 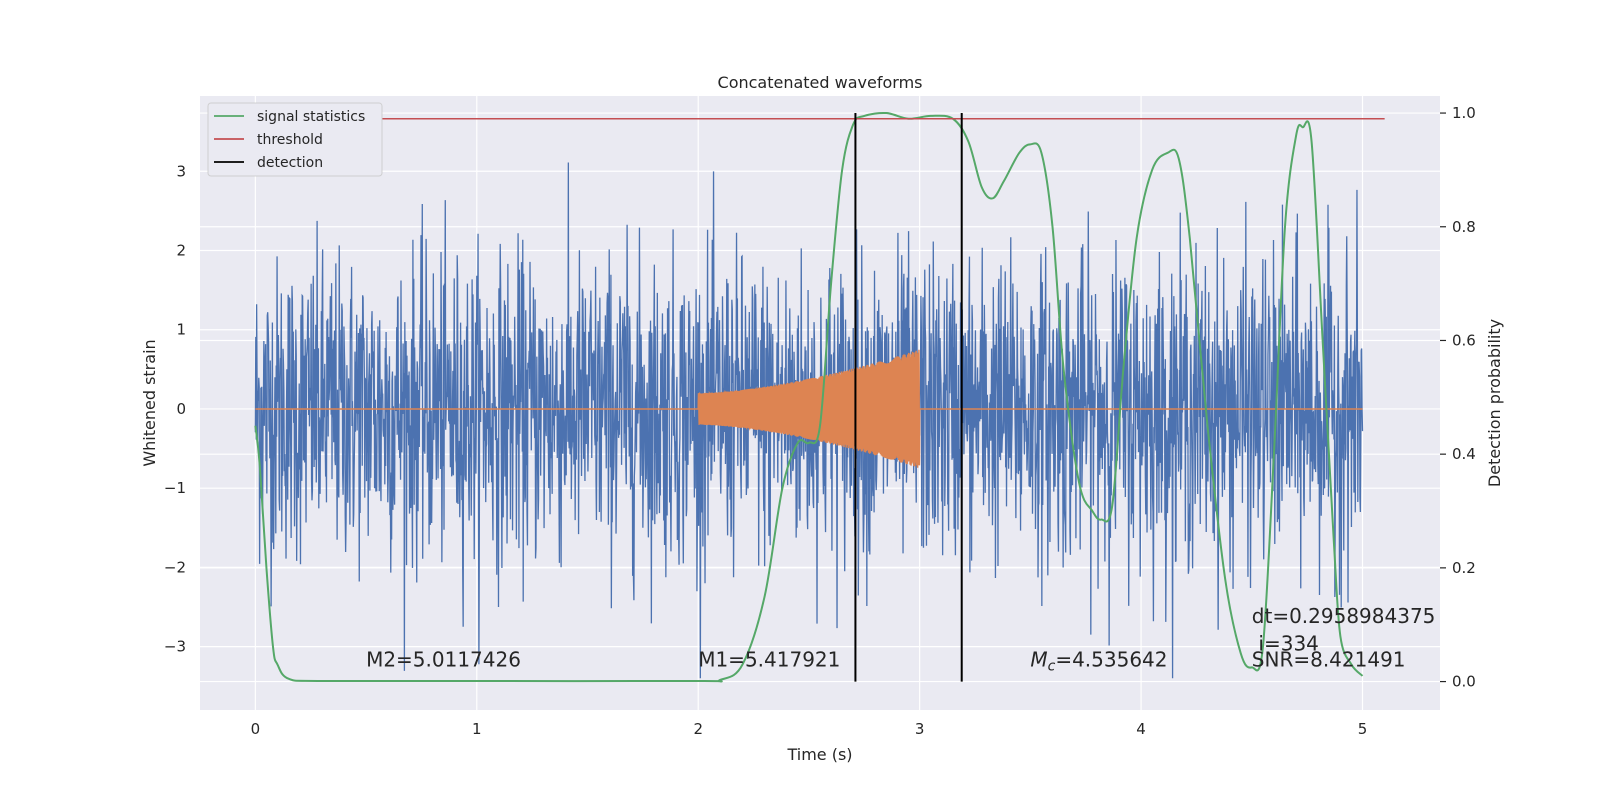 I want to click on legend-label-detection: detection, so click(x=290, y=163).